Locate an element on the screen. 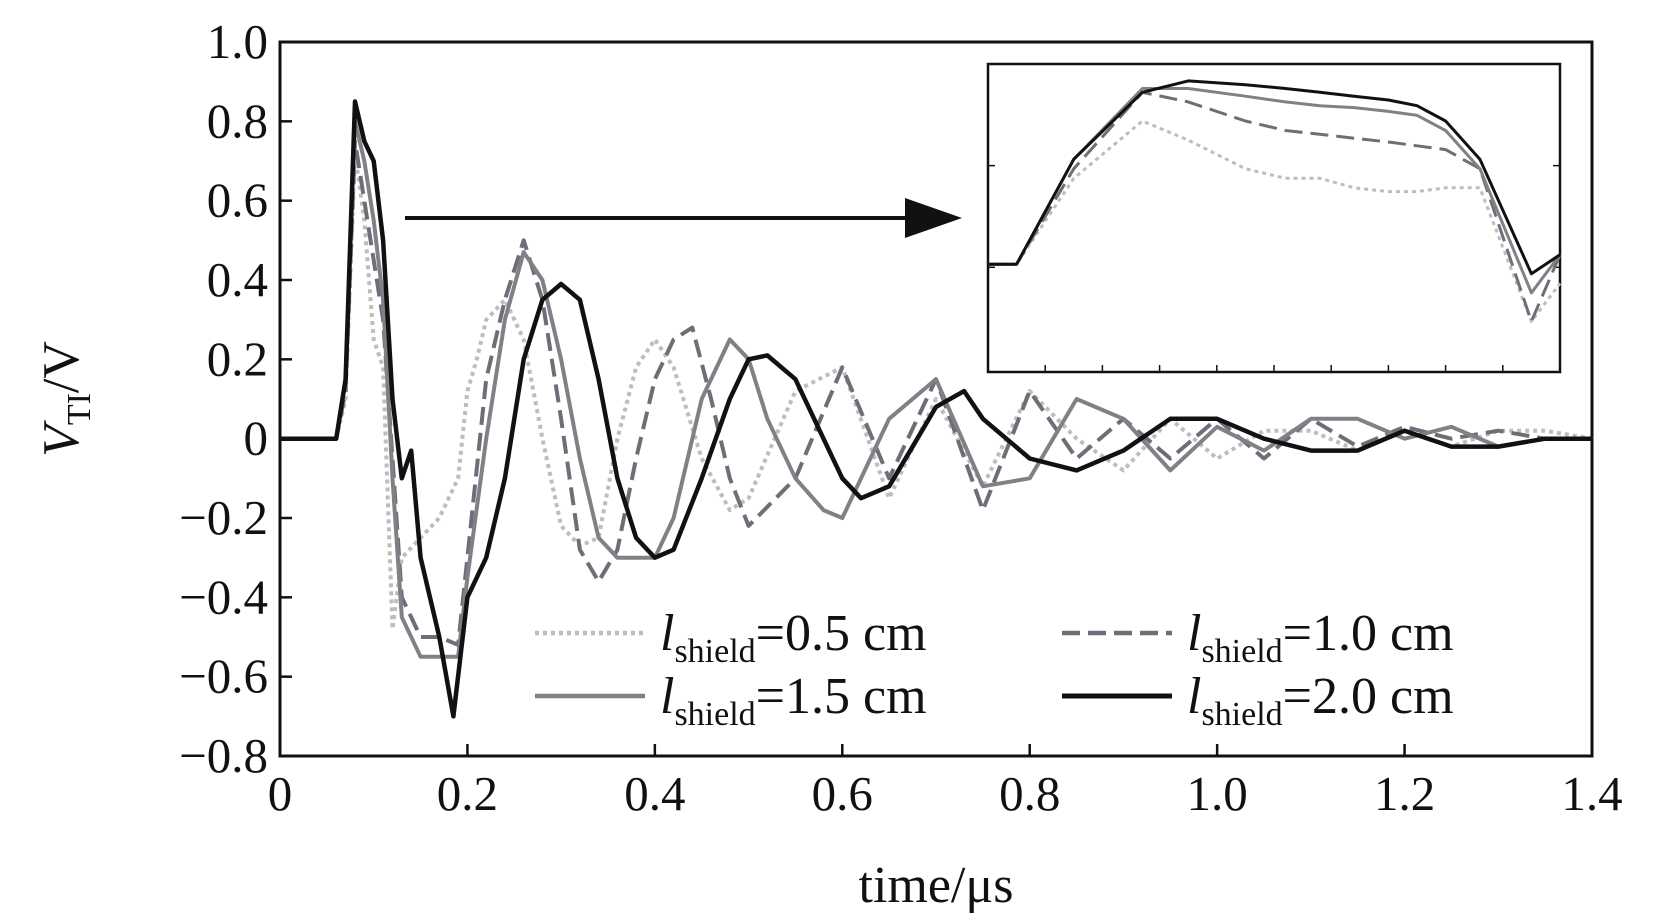 The image size is (1654, 921). y-tick-label: −0.4 is located at coordinates (223, 596).